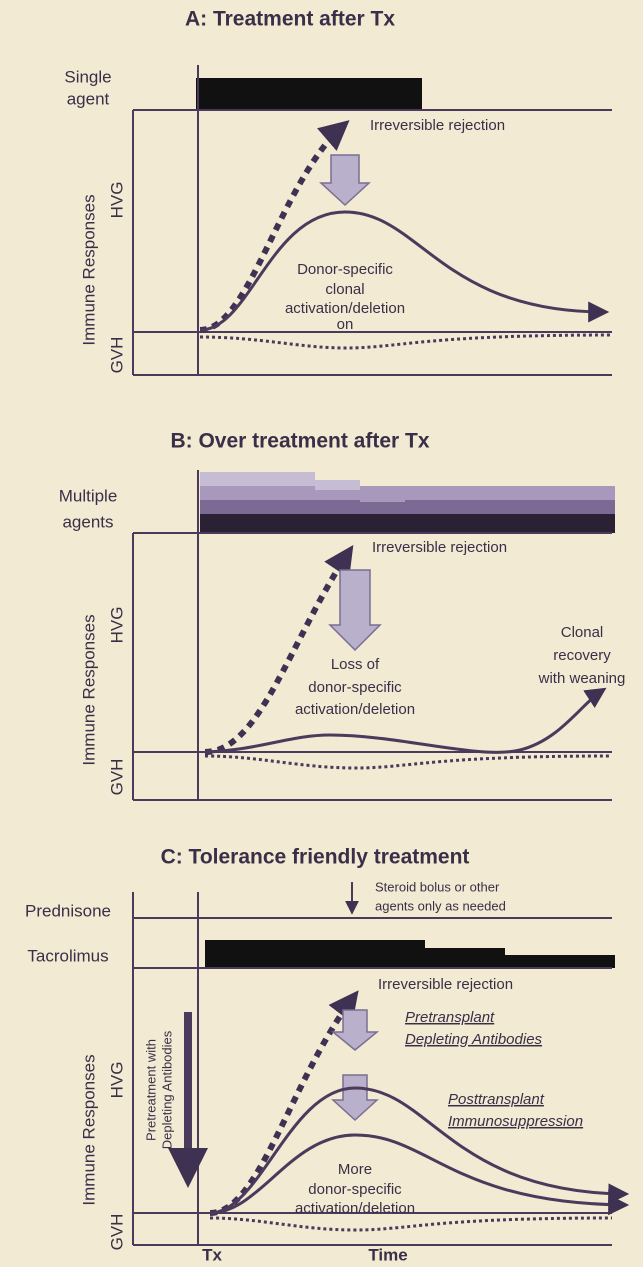  What do you see at coordinates (437, 886) in the screenshot?
I see `steroid-note: Steroid bolus or other` at bounding box center [437, 886].